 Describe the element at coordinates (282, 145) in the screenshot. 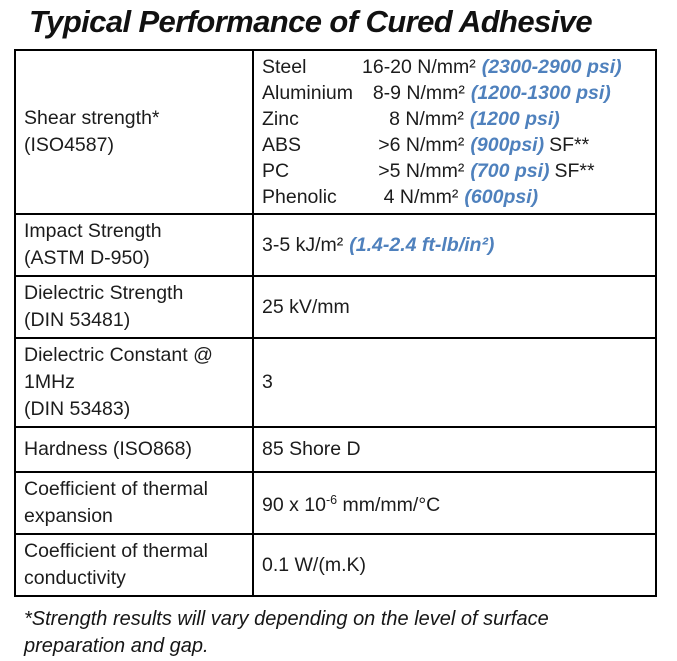

I see `material-name: ABS` at that location.